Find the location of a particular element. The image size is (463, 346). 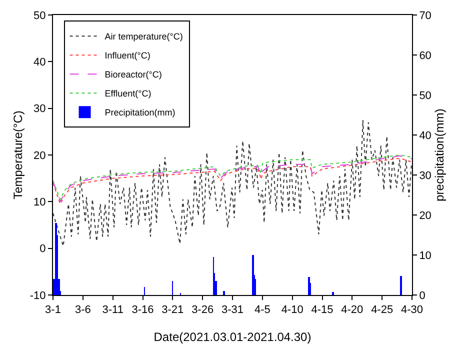

y2-tick-label: 70 is located at coordinates (425, 16).